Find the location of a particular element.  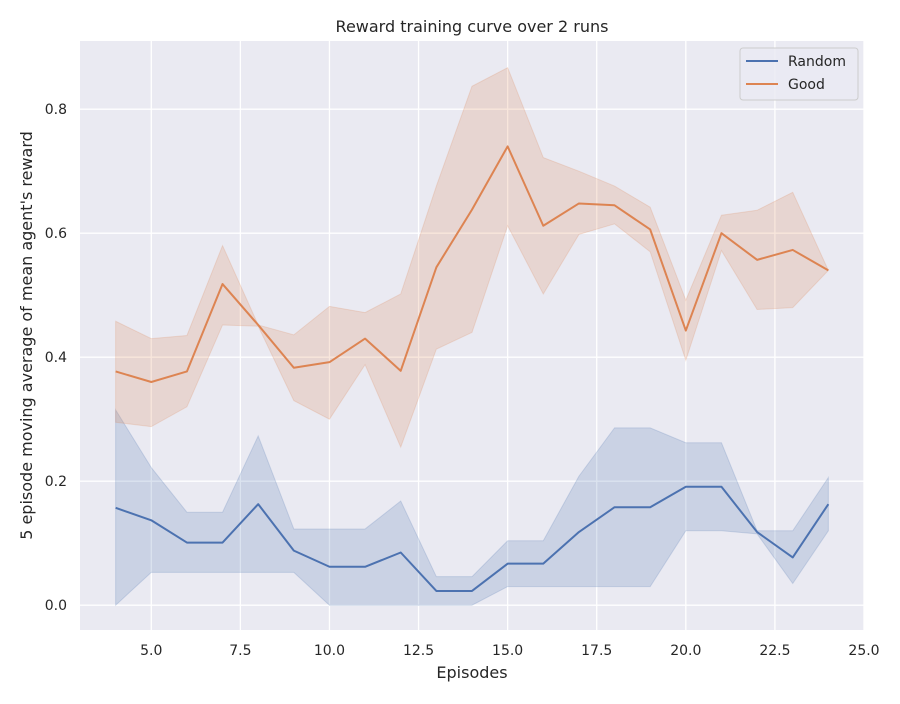

legend: Random Good is located at coordinates (799, 74).